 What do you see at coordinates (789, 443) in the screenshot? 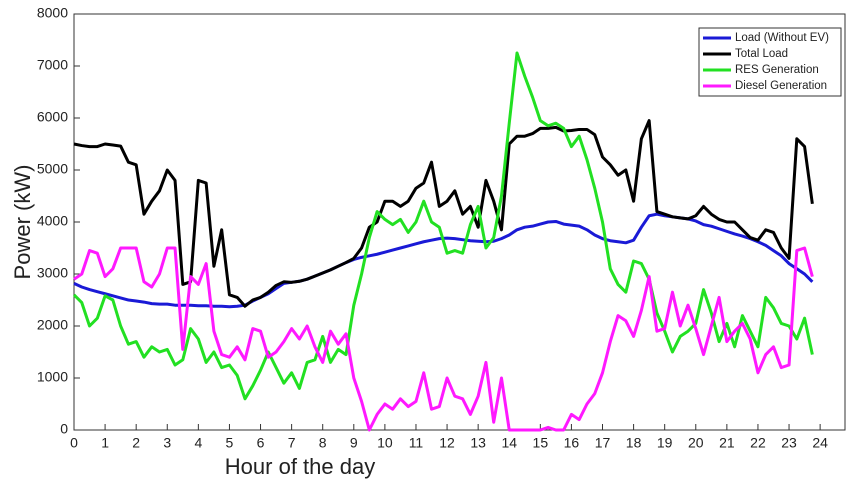
I see `x-tick-label: 23` at bounding box center [789, 443].